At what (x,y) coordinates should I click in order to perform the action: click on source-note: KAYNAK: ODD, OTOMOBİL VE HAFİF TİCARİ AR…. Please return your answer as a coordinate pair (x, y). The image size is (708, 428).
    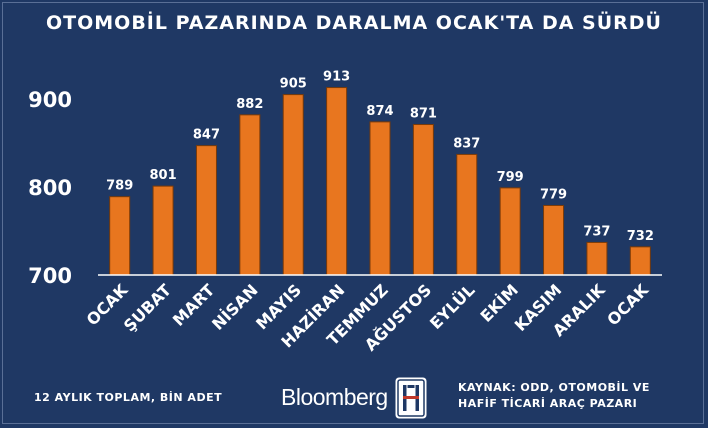
    Looking at the image, I should click on (554, 396).